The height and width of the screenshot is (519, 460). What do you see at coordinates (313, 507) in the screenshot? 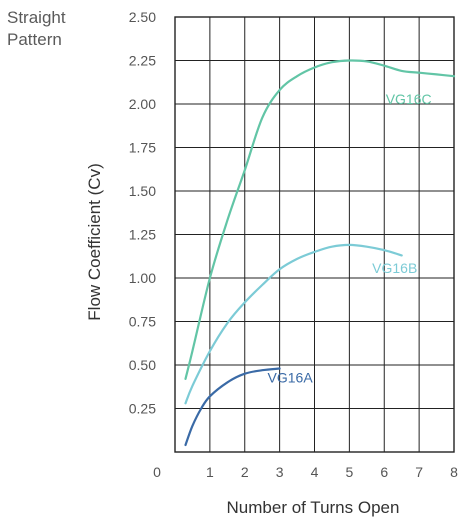
I see `x-axis-label: Number of Turns Open` at bounding box center [313, 507].